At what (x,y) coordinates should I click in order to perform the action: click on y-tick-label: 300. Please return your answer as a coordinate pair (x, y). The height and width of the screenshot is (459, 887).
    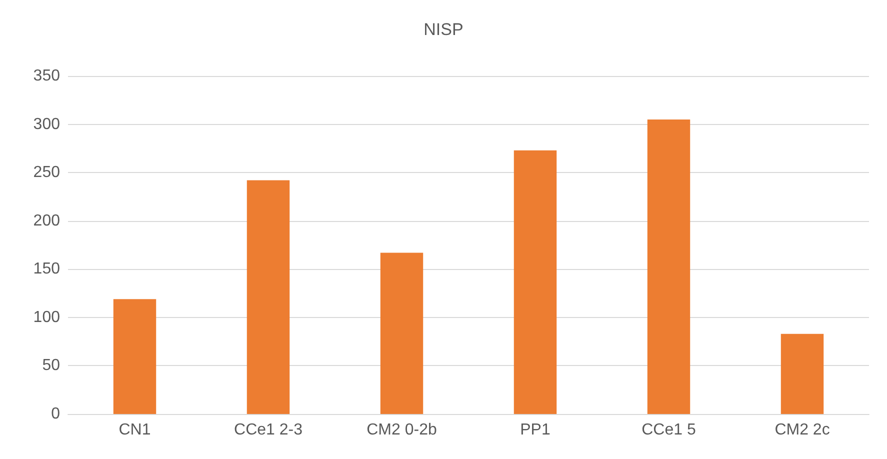
    Looking at the image, I should click on (46, 124).